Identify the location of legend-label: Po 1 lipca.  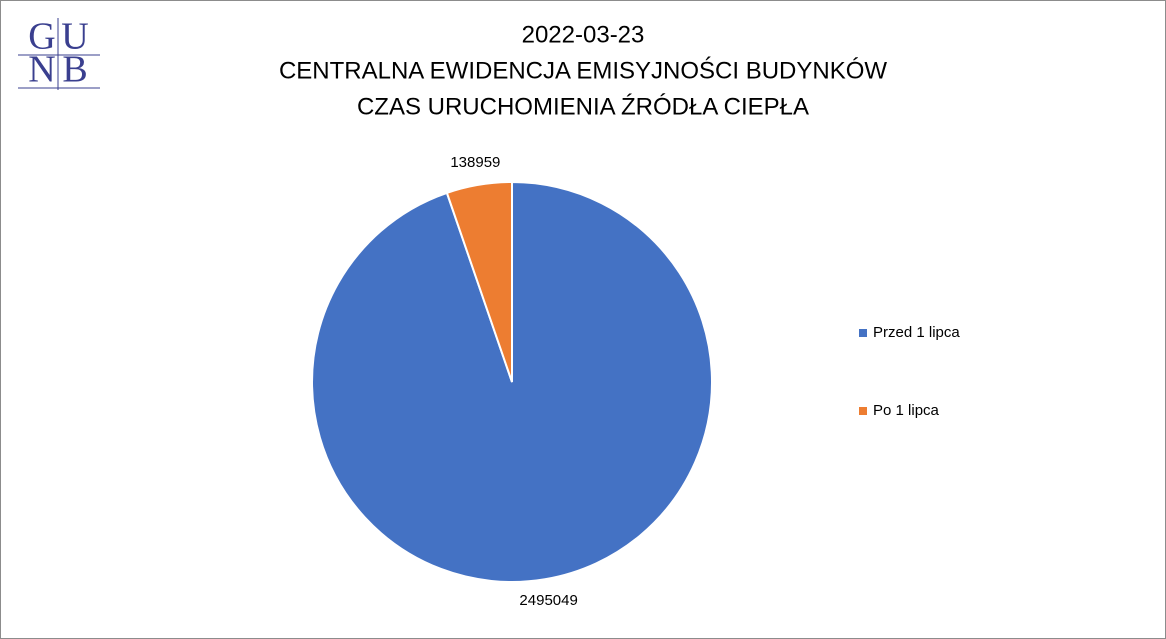
(906, 410).